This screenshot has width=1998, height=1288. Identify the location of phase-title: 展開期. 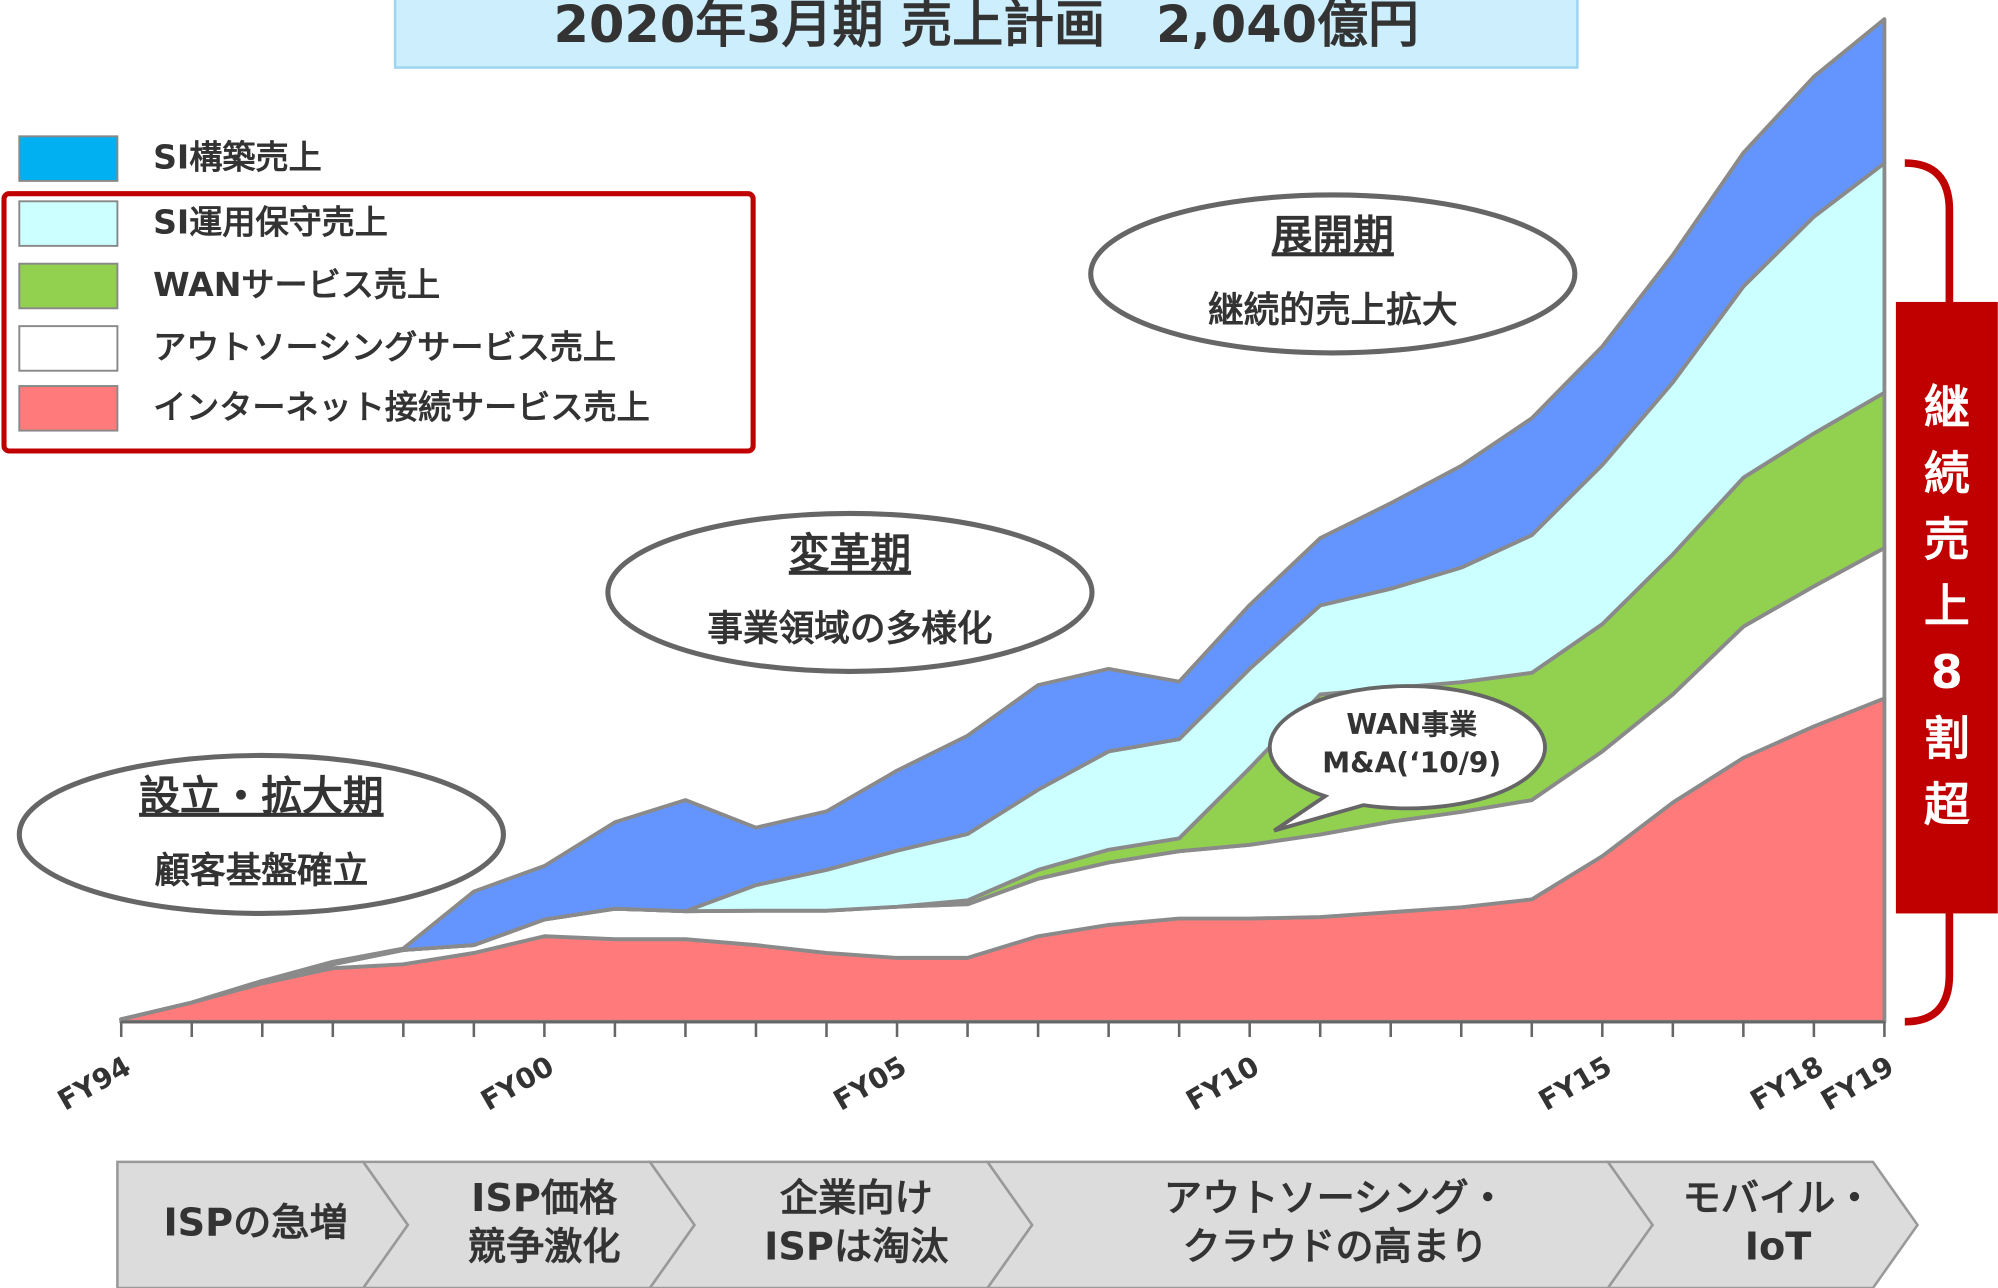
(1333, 235).